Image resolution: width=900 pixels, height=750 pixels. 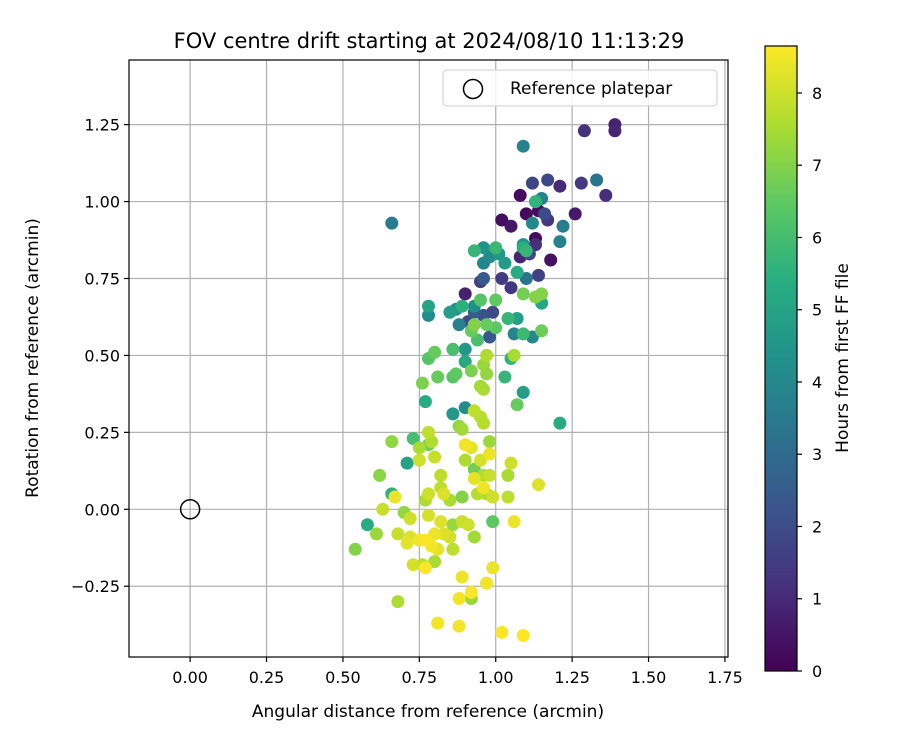 What do you see at coordinates (817, 237) in the screenshot?
I see `colorbar-tick-label: 6` at bounding box center [817, 237].